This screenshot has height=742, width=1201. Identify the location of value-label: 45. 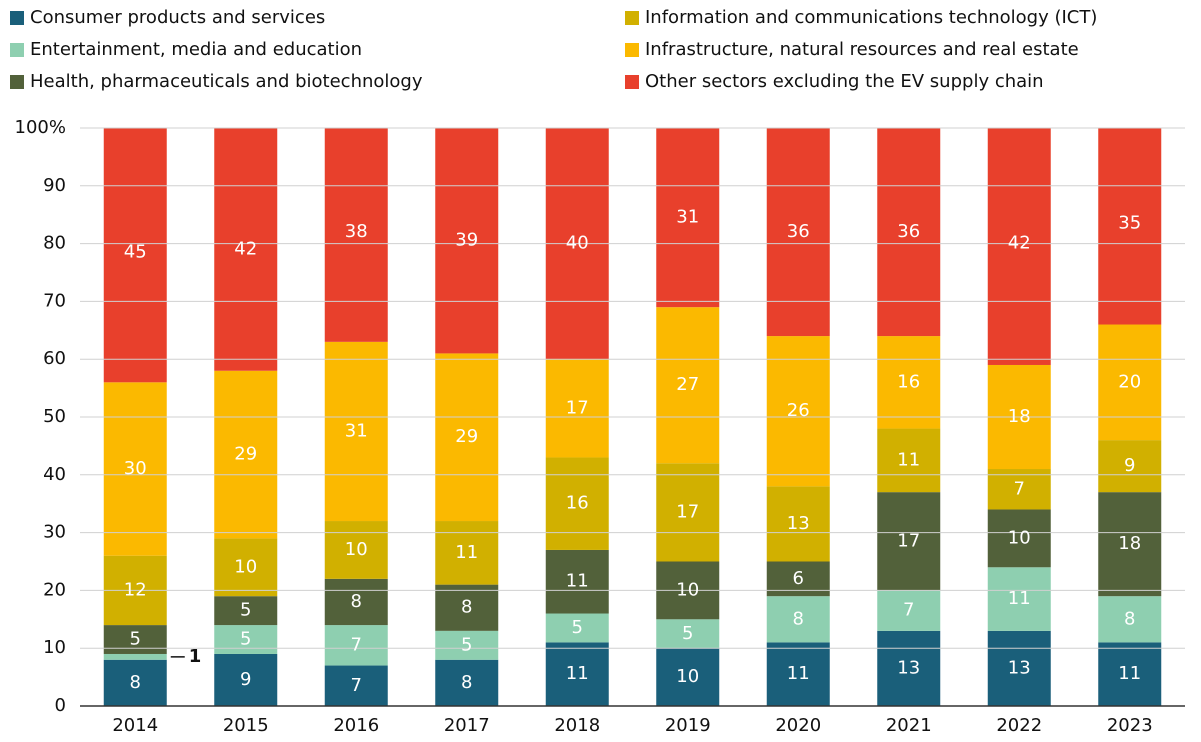
(135, 251).